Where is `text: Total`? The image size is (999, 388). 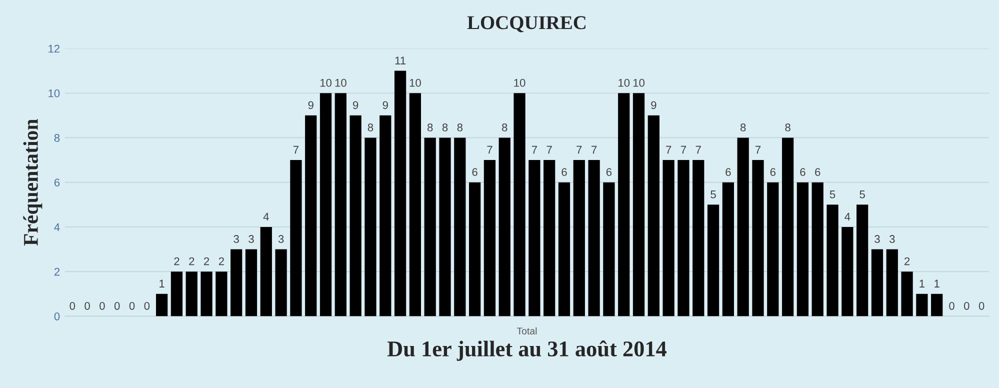 text: Total is located at coordinates (526, 330).